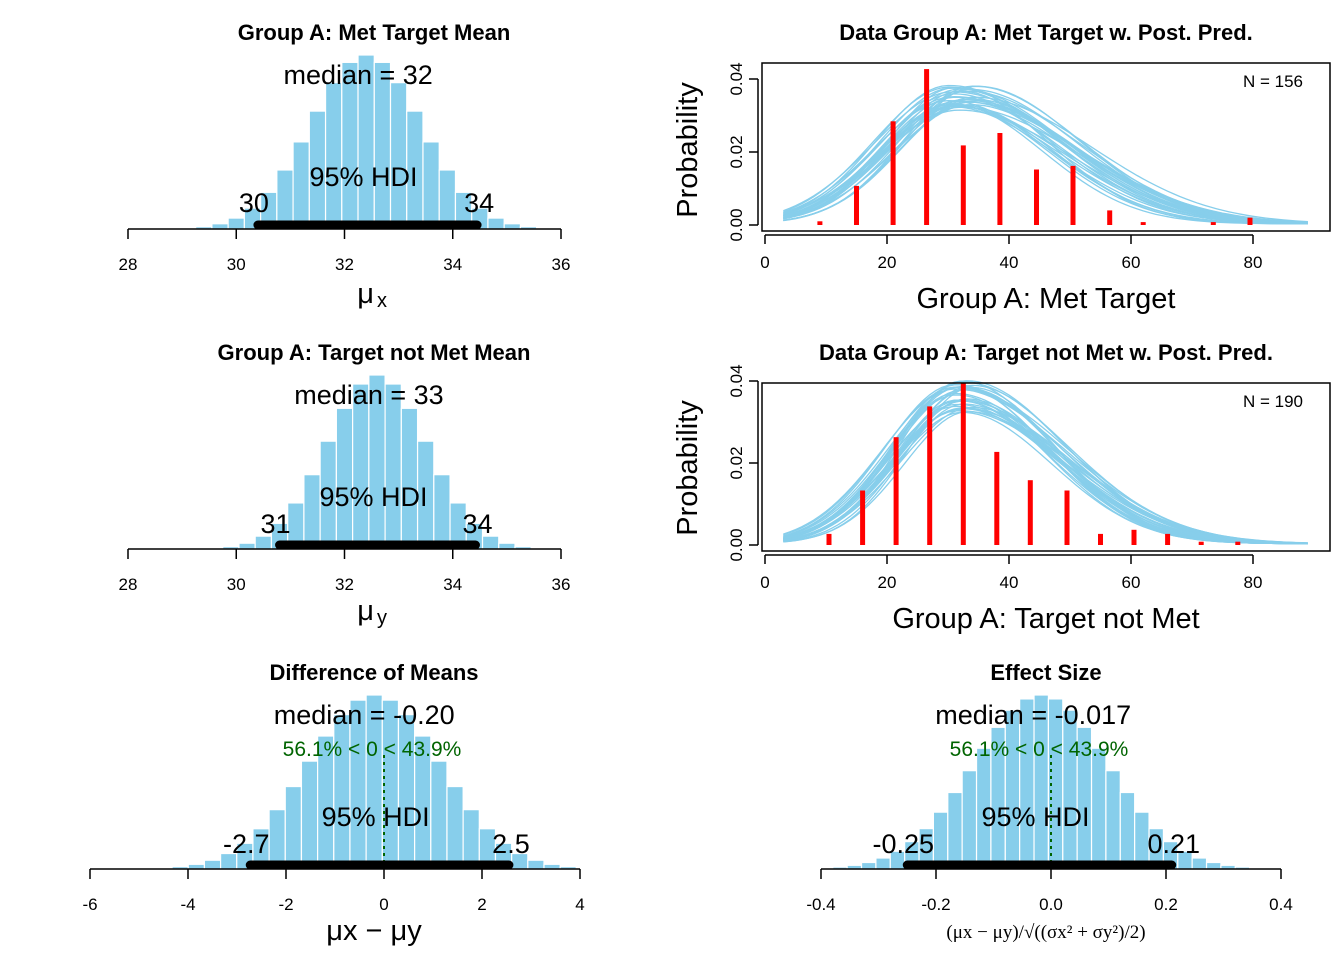 This screenshot has width=1344, height=965. What do you see at coordinates (374, 352) in the screenshot?
I see `panel-title: Group A: Target not Met Mean` at bounding box center [374, 352].